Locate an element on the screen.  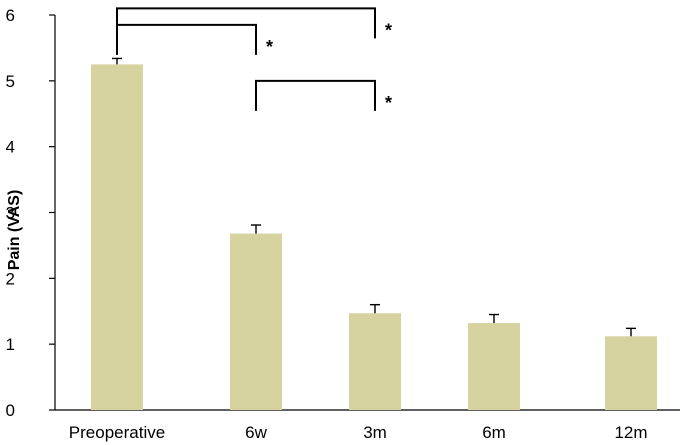
x-tick-label: 6w is located at coordinates (256, 432).